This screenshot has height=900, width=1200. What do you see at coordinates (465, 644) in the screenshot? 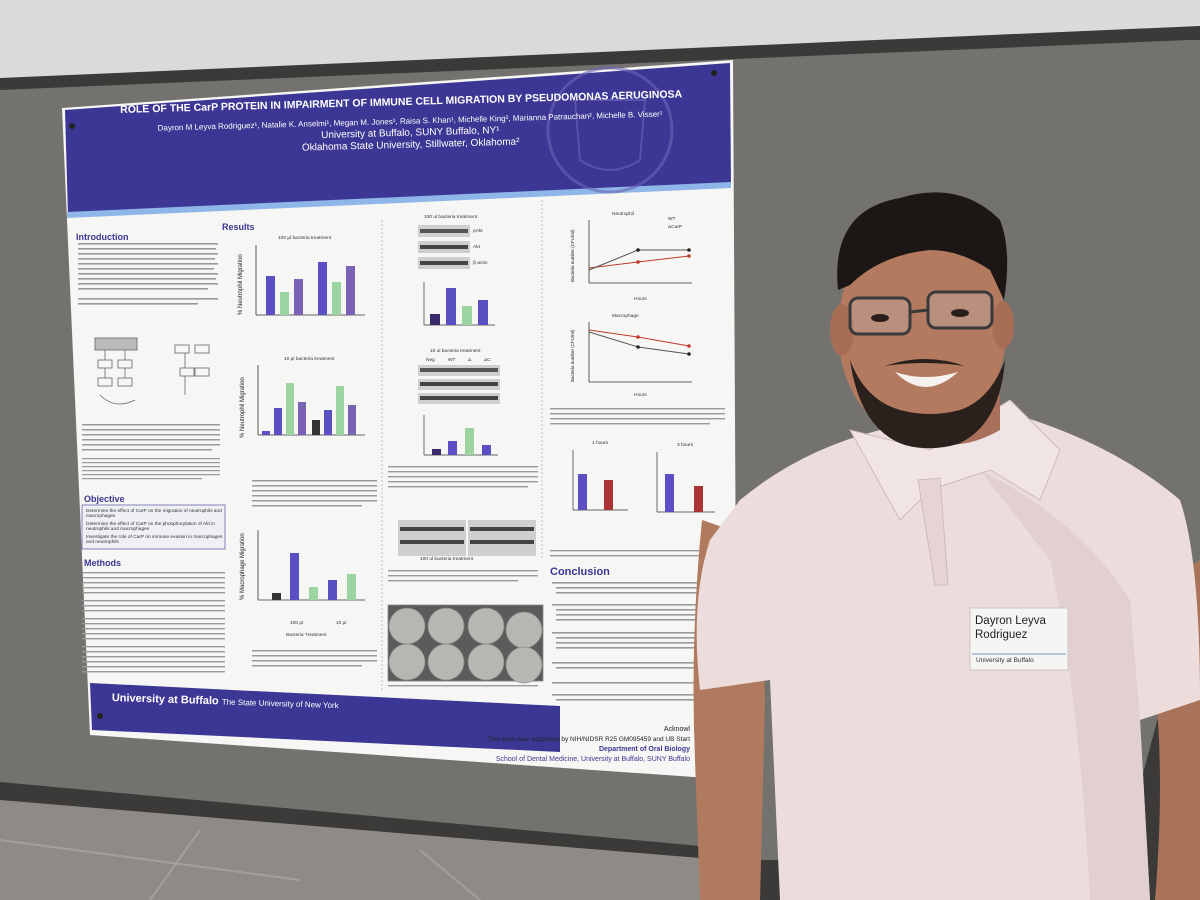
I see `petri-dishes` at bounding box center [465, 644].